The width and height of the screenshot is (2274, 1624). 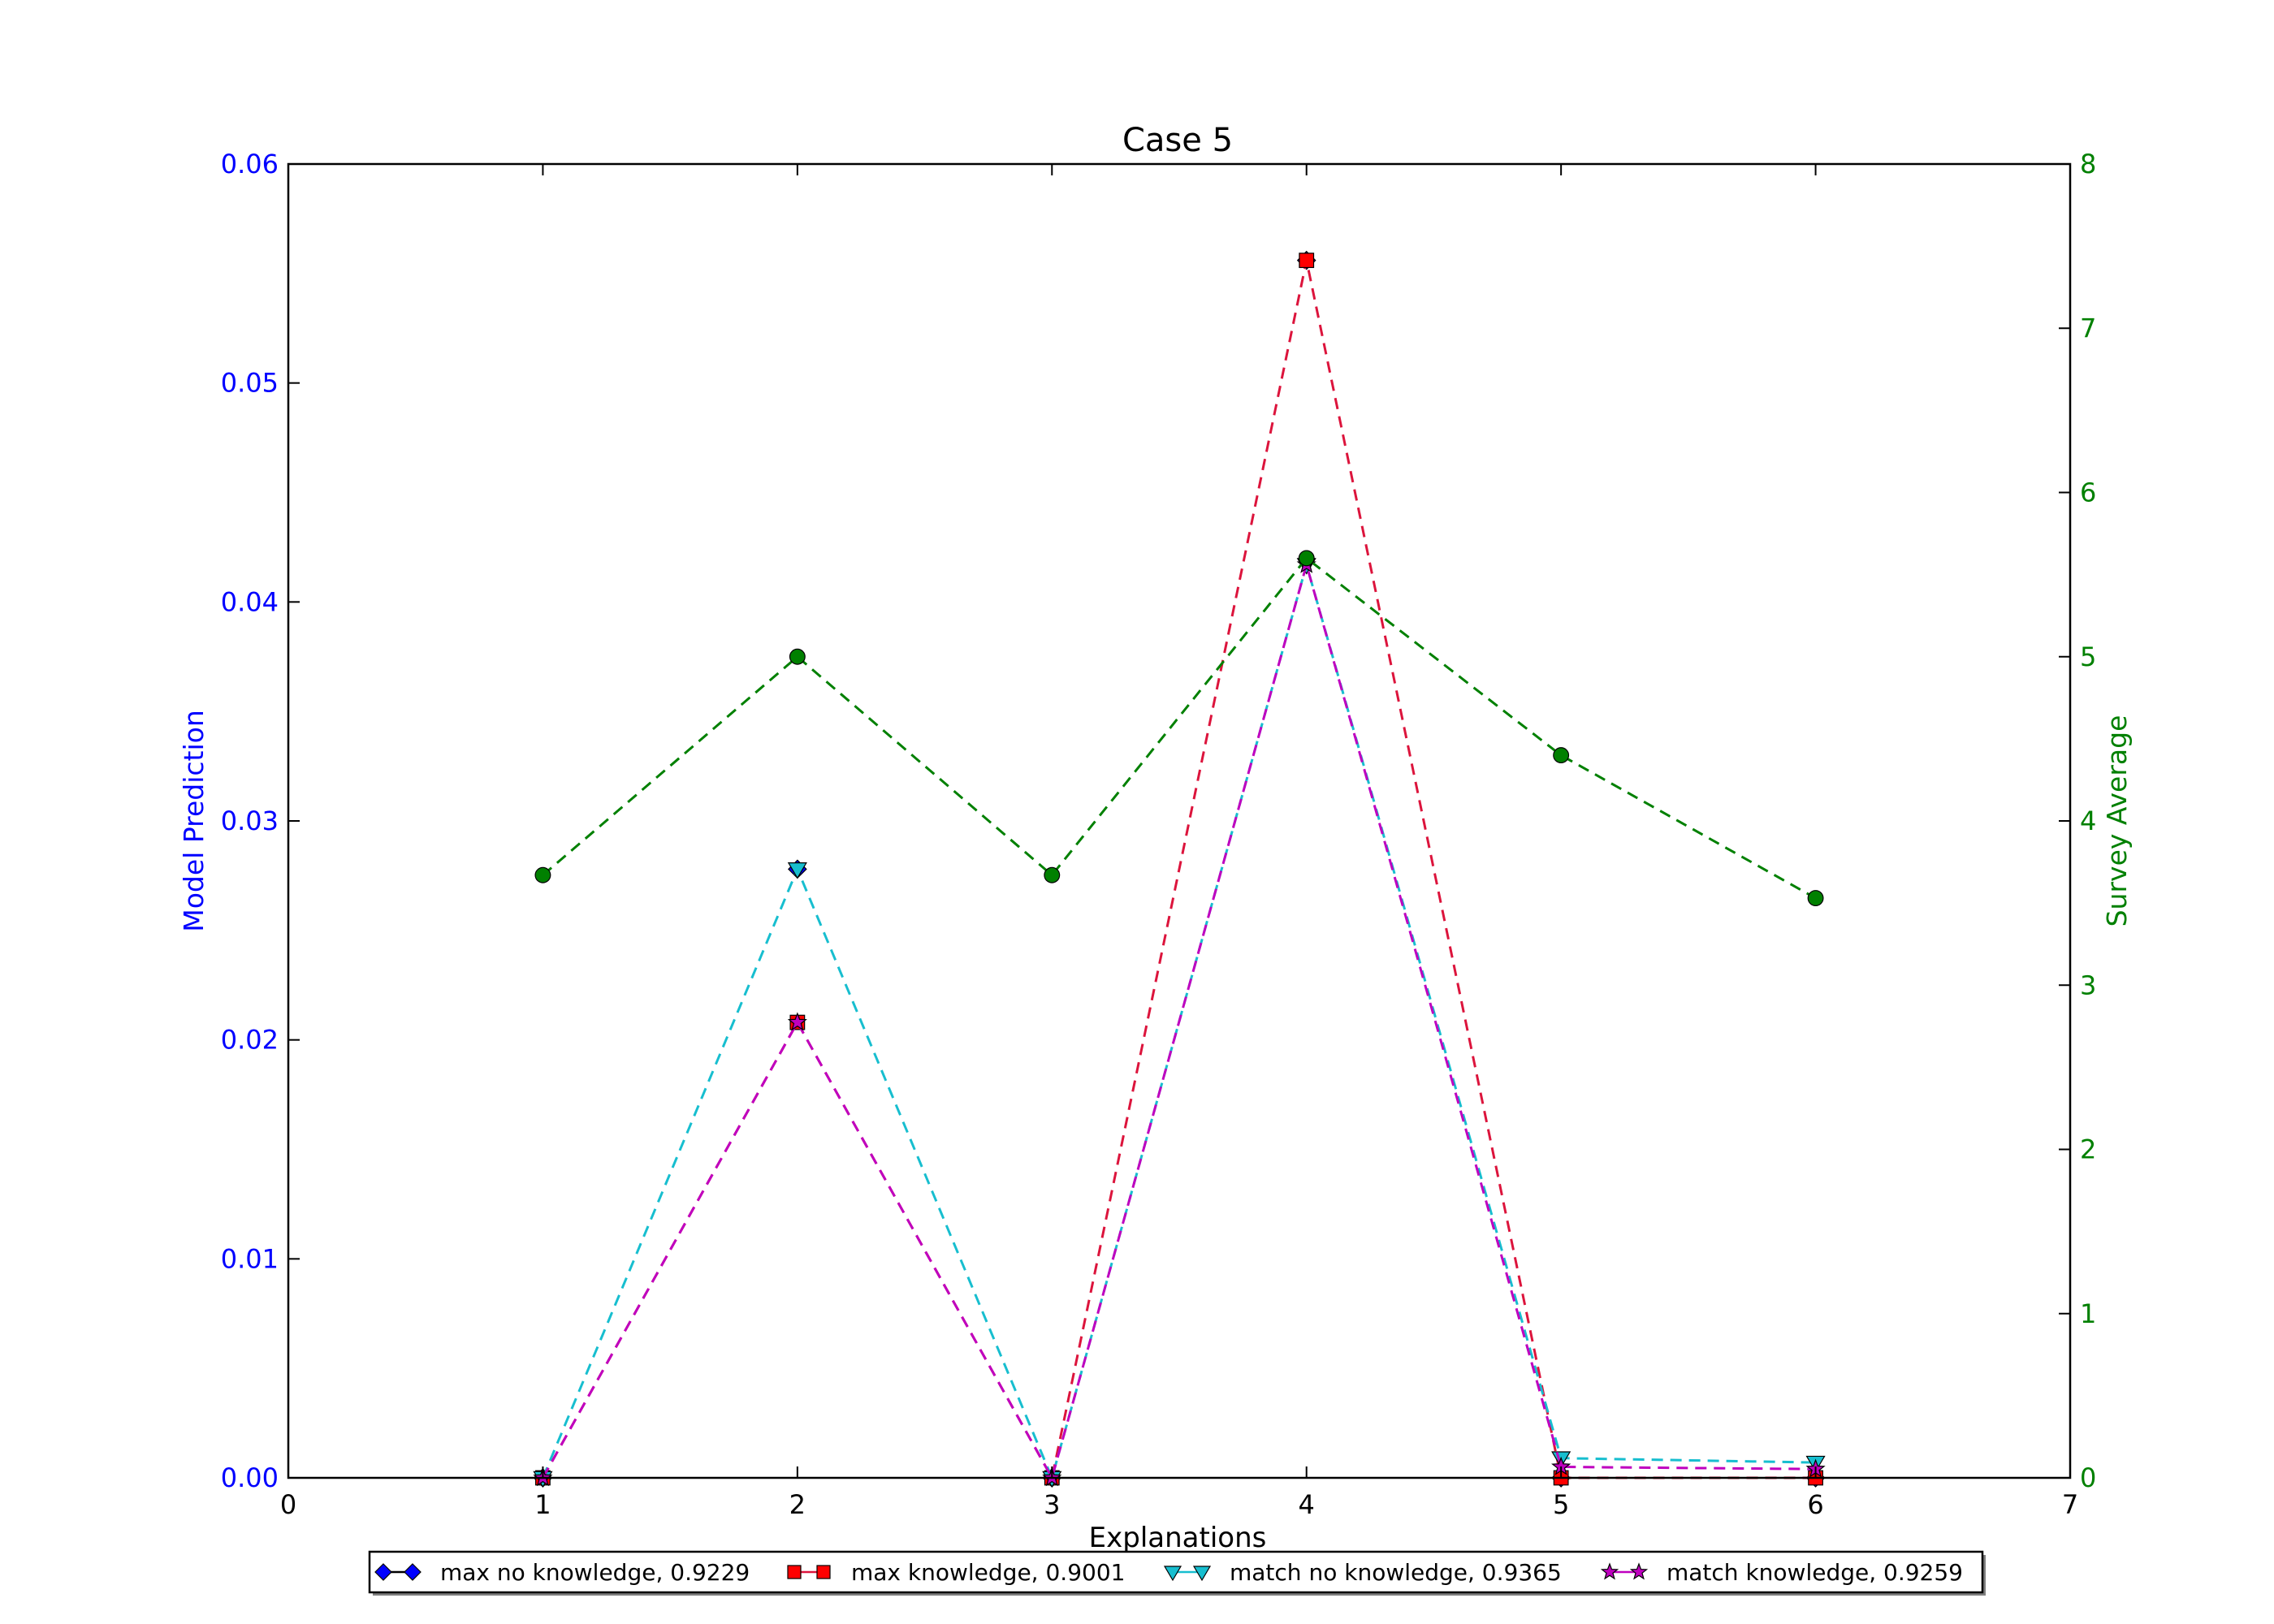 What do you see at coordinates (595, 1573) in the screenshot?
I see `legend-label: max no knowledge, 0.9229` at bounding box center [595, 1573].